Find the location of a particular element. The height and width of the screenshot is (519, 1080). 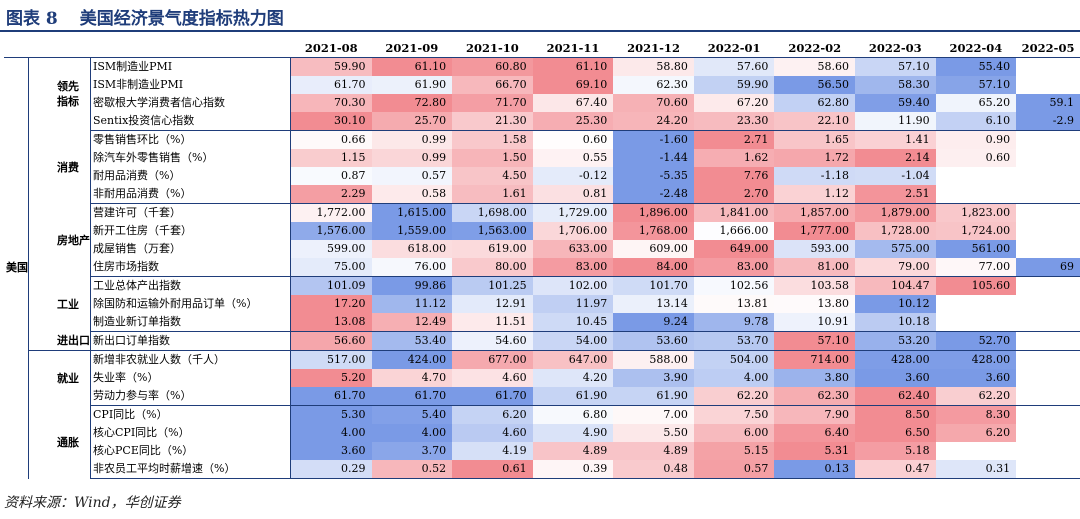

indicator-name: 除汽车外零售销售（%） is located at coordinates (191, 158).